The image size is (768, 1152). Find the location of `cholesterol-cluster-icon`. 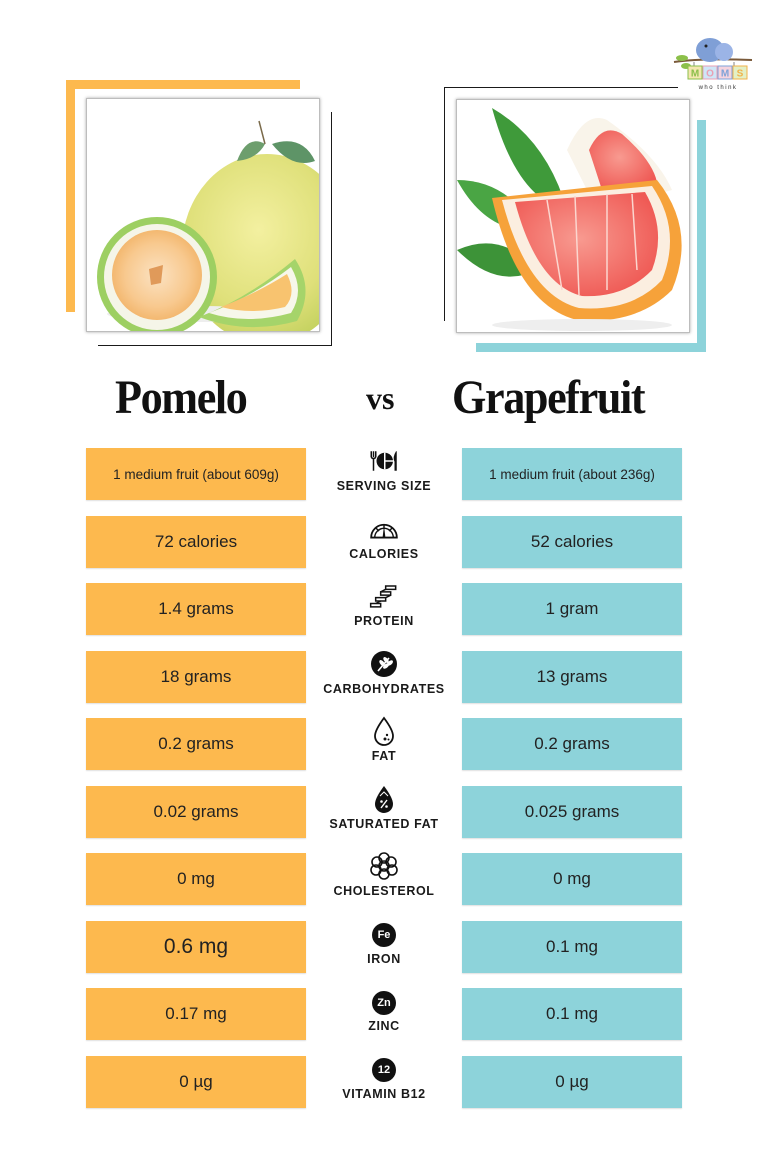

cholesterol-cluster-icon is located at coordinates (384, 866).